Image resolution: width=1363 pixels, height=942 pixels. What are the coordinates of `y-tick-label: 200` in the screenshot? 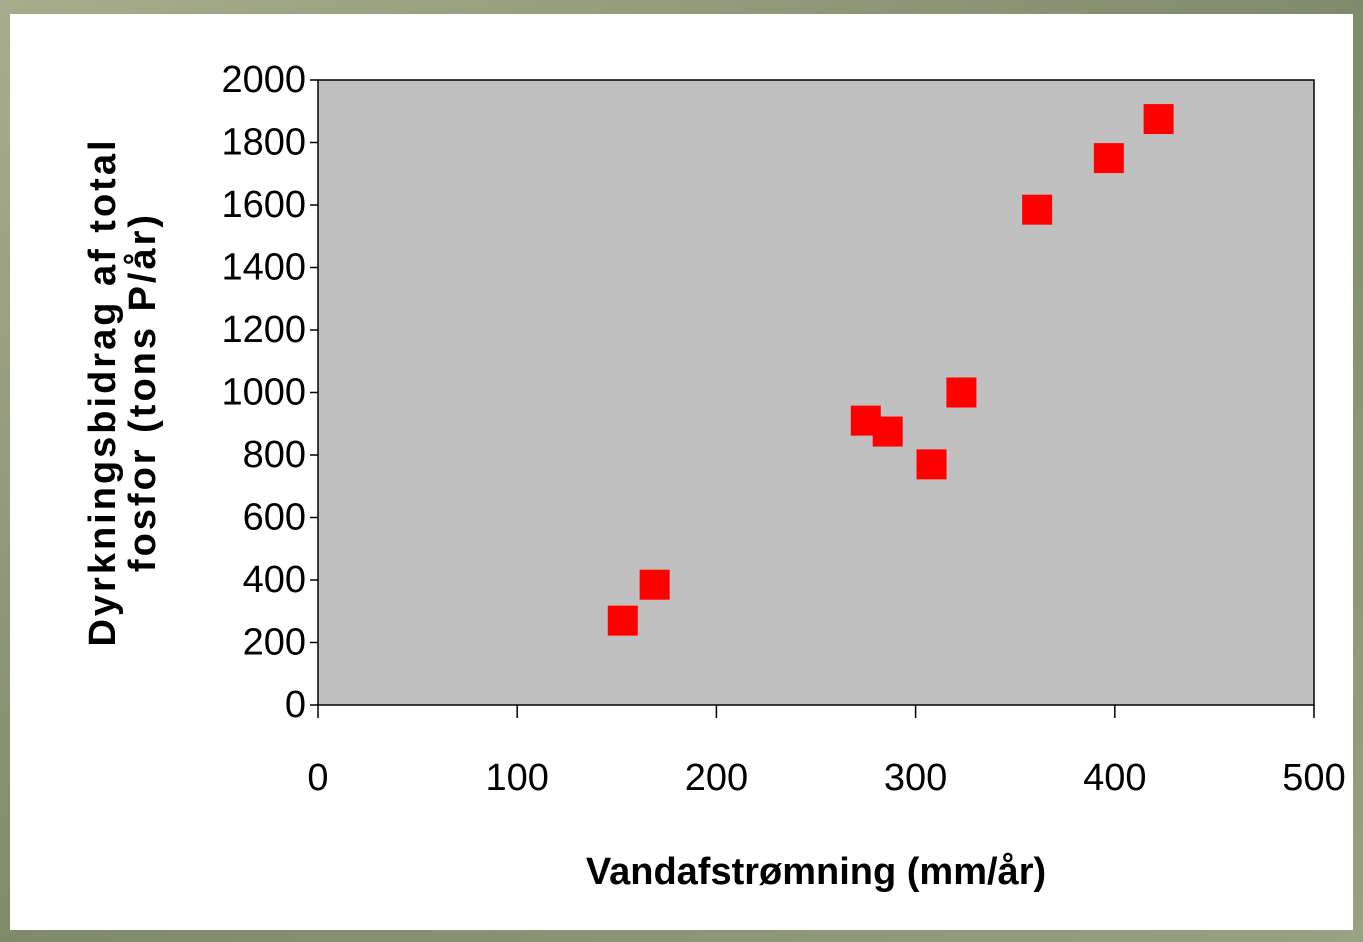 It's located at (274, 643).